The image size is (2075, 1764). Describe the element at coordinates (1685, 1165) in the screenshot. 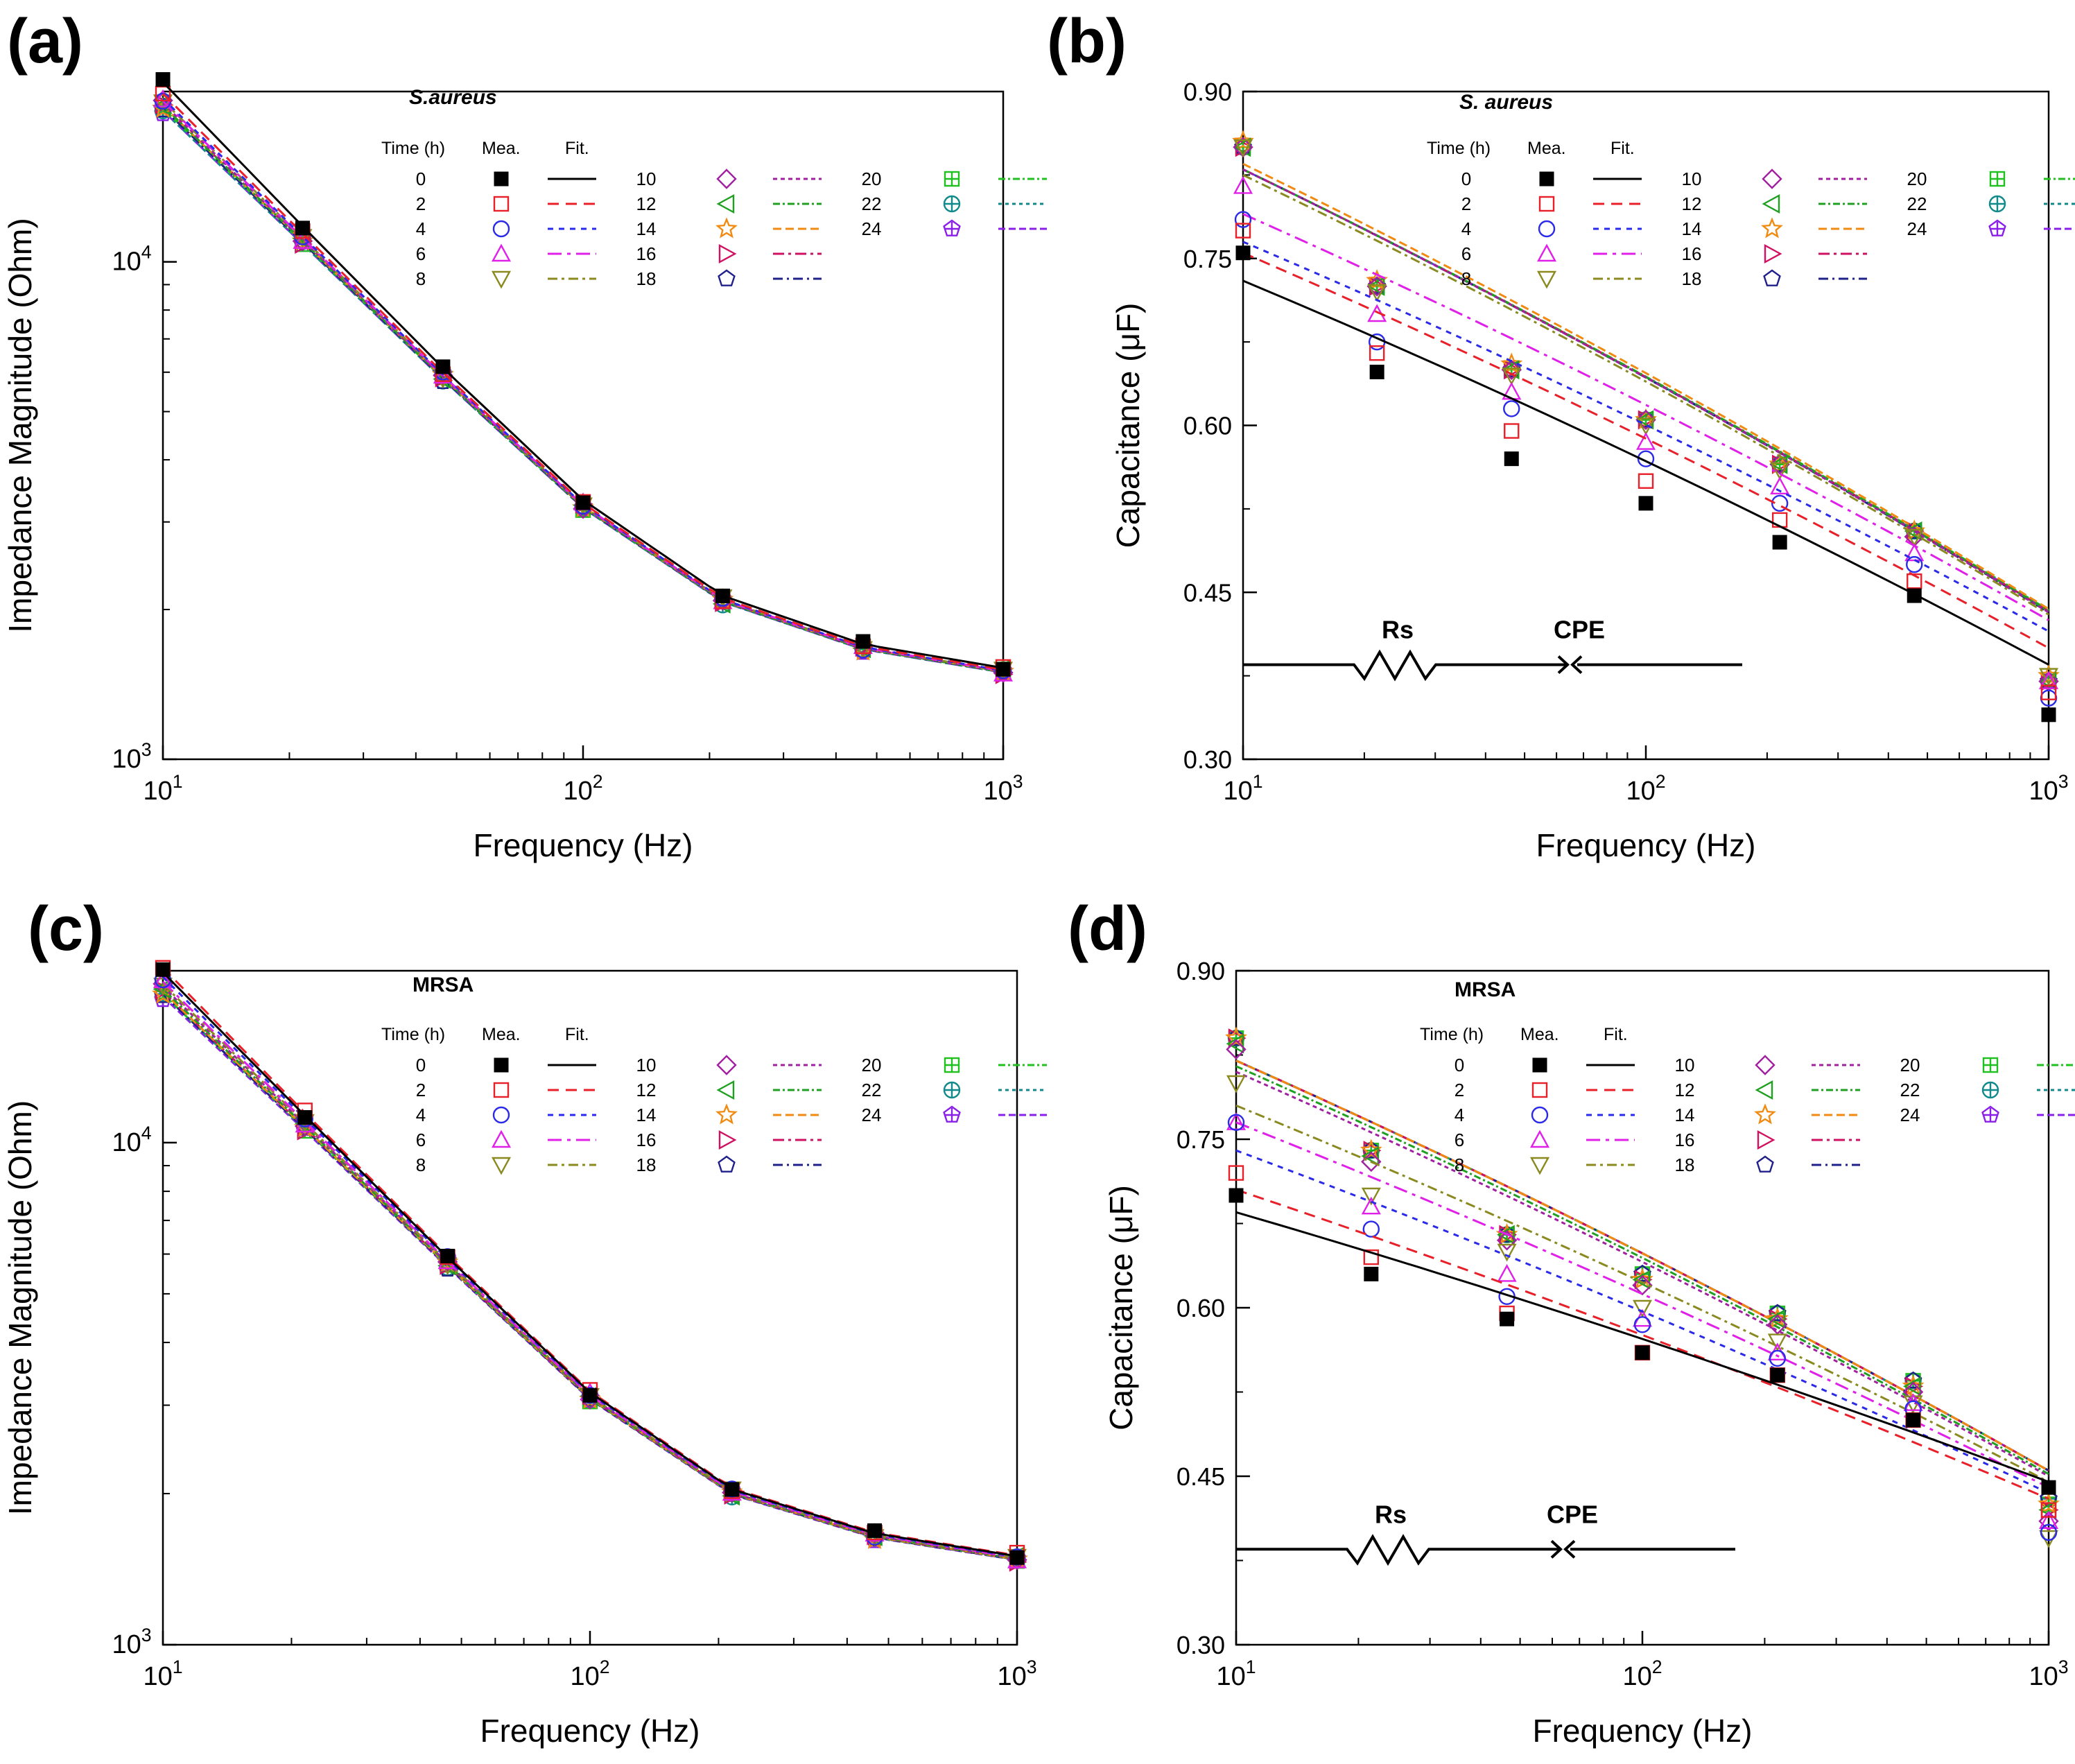

I see `legend-time-label: 18` at that location.